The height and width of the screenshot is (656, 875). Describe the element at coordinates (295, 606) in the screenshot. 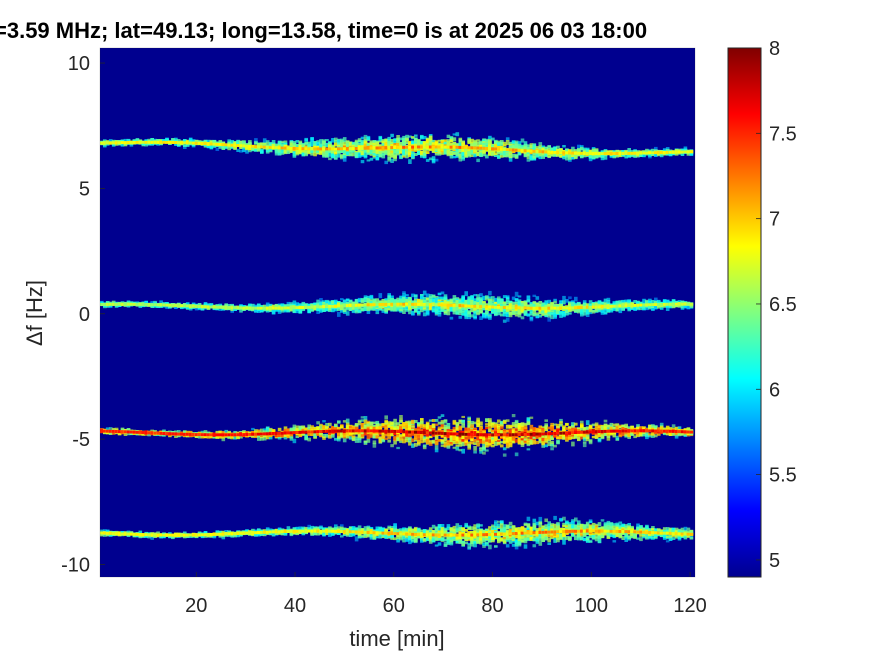

I see `x-tick-label: 40` at that location.